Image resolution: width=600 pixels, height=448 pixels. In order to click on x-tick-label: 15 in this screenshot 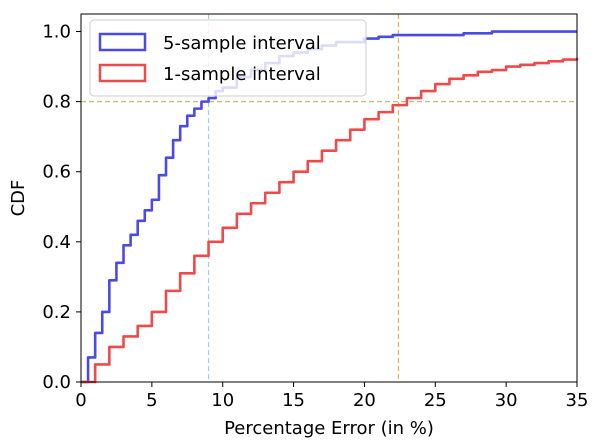, I will do `click(293, 400)`.